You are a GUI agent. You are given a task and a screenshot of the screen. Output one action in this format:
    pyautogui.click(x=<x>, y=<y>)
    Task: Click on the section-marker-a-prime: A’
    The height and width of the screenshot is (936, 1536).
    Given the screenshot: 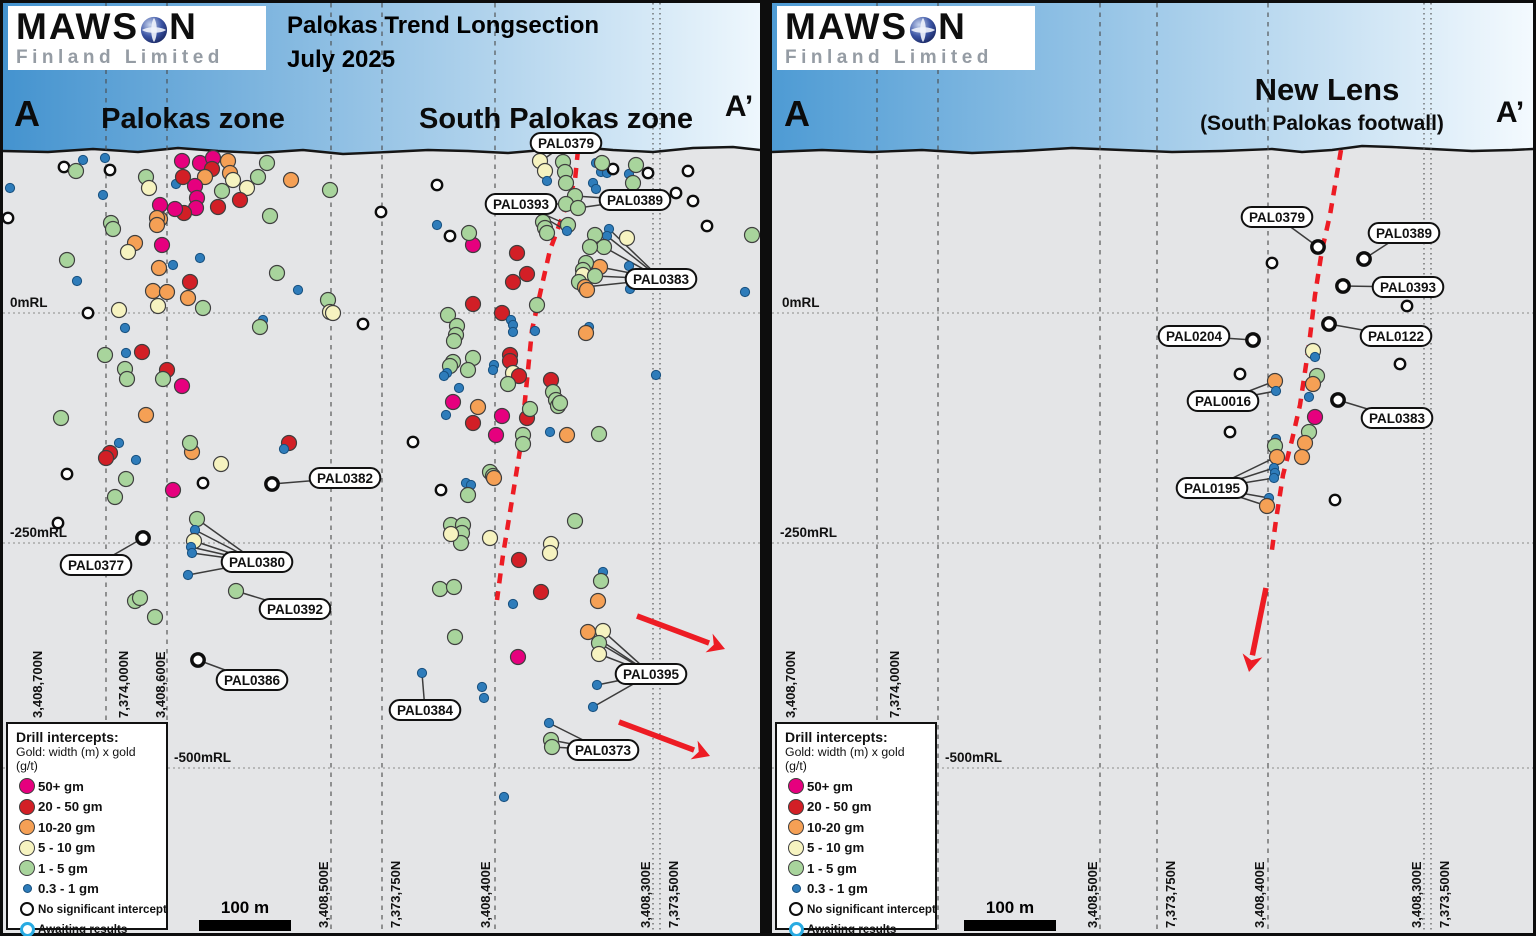 What is the action you would take?
    pyautogui.click(x=1510, y=112)
    